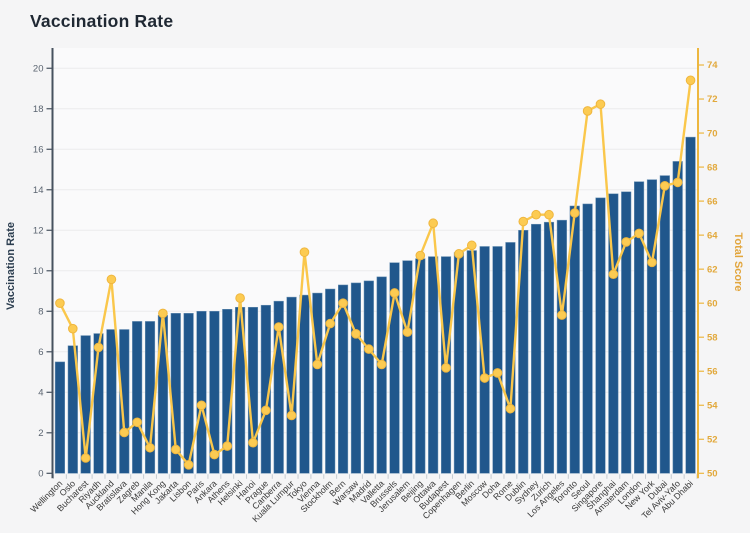 The width and height of the screenshot is (750, 533). I want to click on right-tick-label: 64, so click(712, 235).